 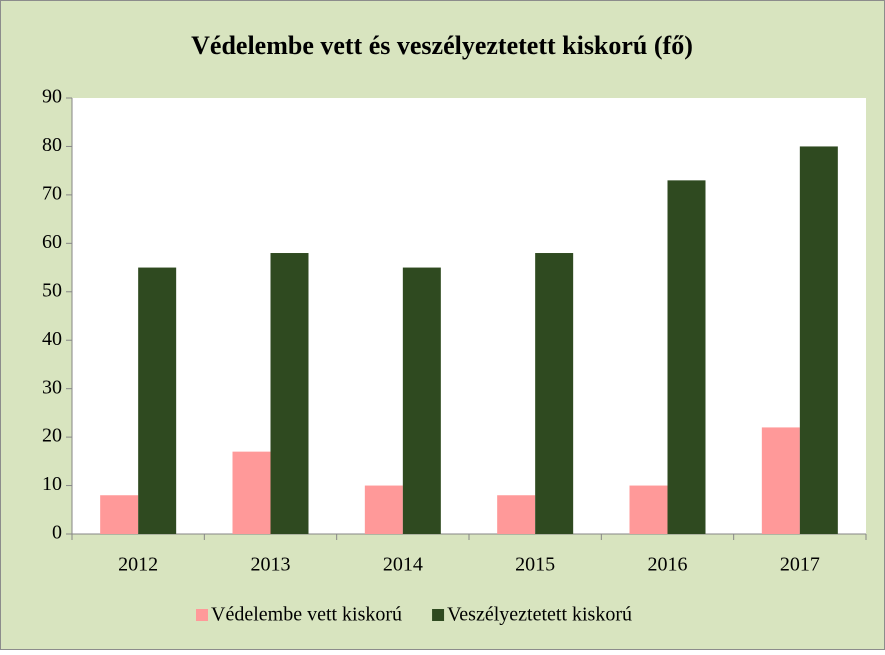 I want to click on x-tick-label: 2015, so click(x=535, y=565).